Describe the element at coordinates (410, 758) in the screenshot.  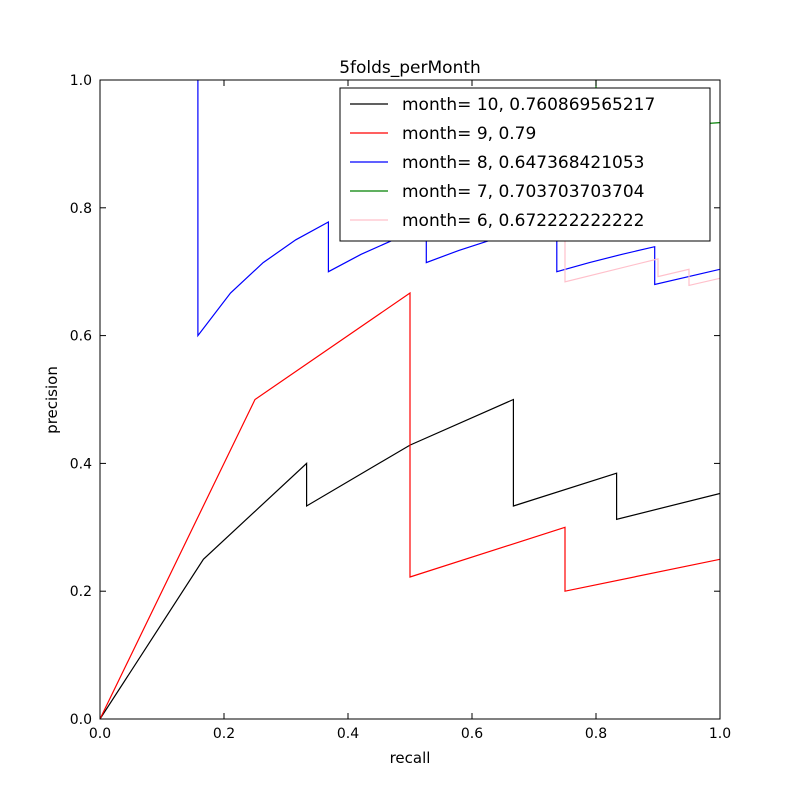
I see `x-axis-label: recall` at that location.